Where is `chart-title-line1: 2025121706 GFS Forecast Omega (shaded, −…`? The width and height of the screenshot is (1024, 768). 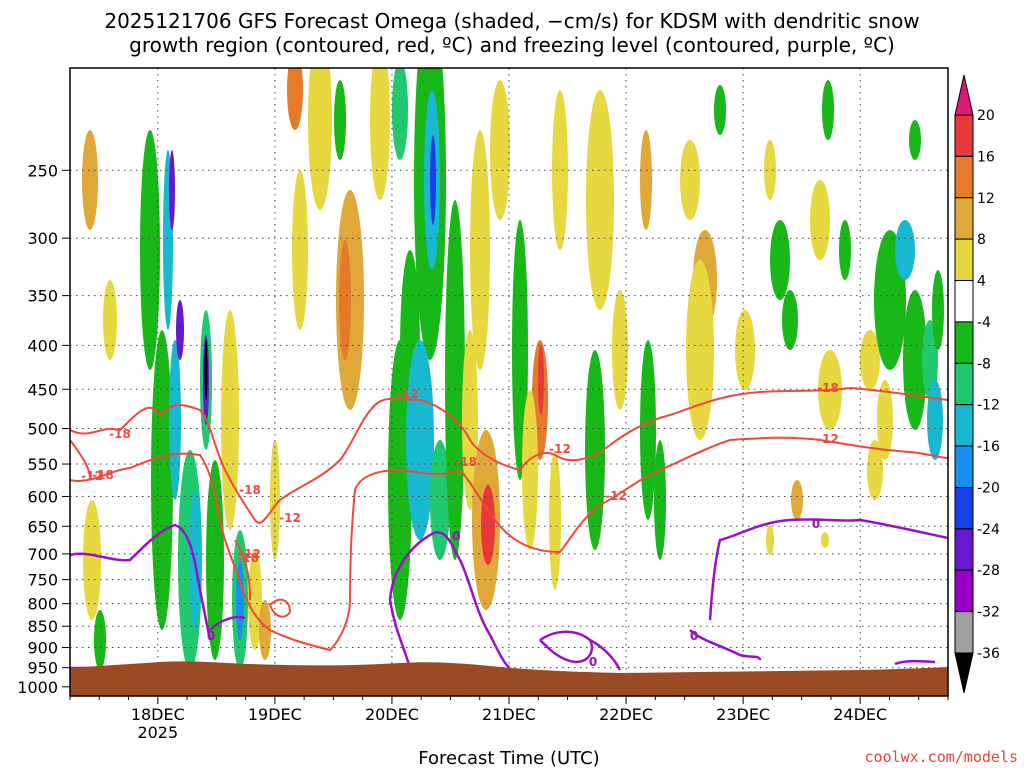
chart-title-line1: 2025121706 GFS Forecast Omega (shaded, −… is located at coordinates (511, 21).